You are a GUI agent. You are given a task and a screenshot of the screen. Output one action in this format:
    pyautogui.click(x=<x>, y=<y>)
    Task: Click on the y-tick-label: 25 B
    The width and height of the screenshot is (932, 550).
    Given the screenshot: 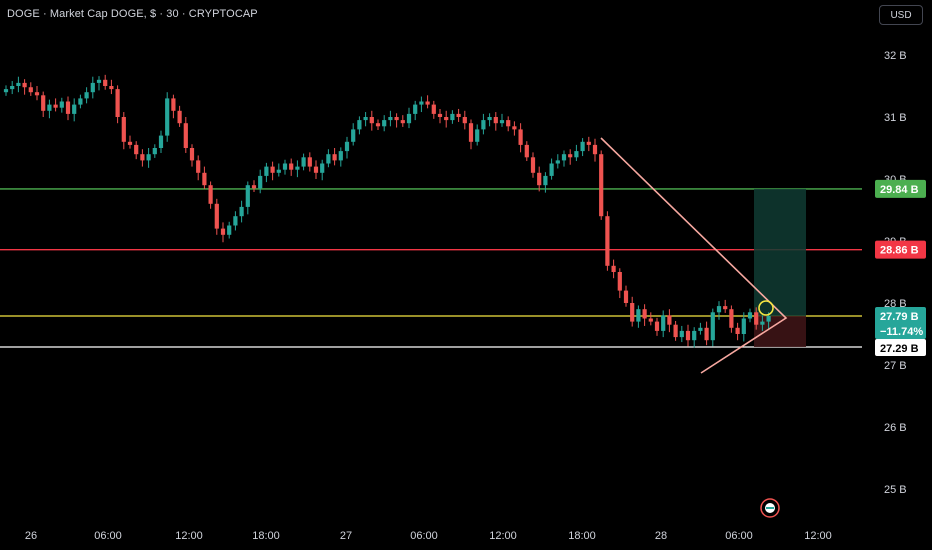 What is the action you would take?
    pyautogui.click(x=895, y=490)
    